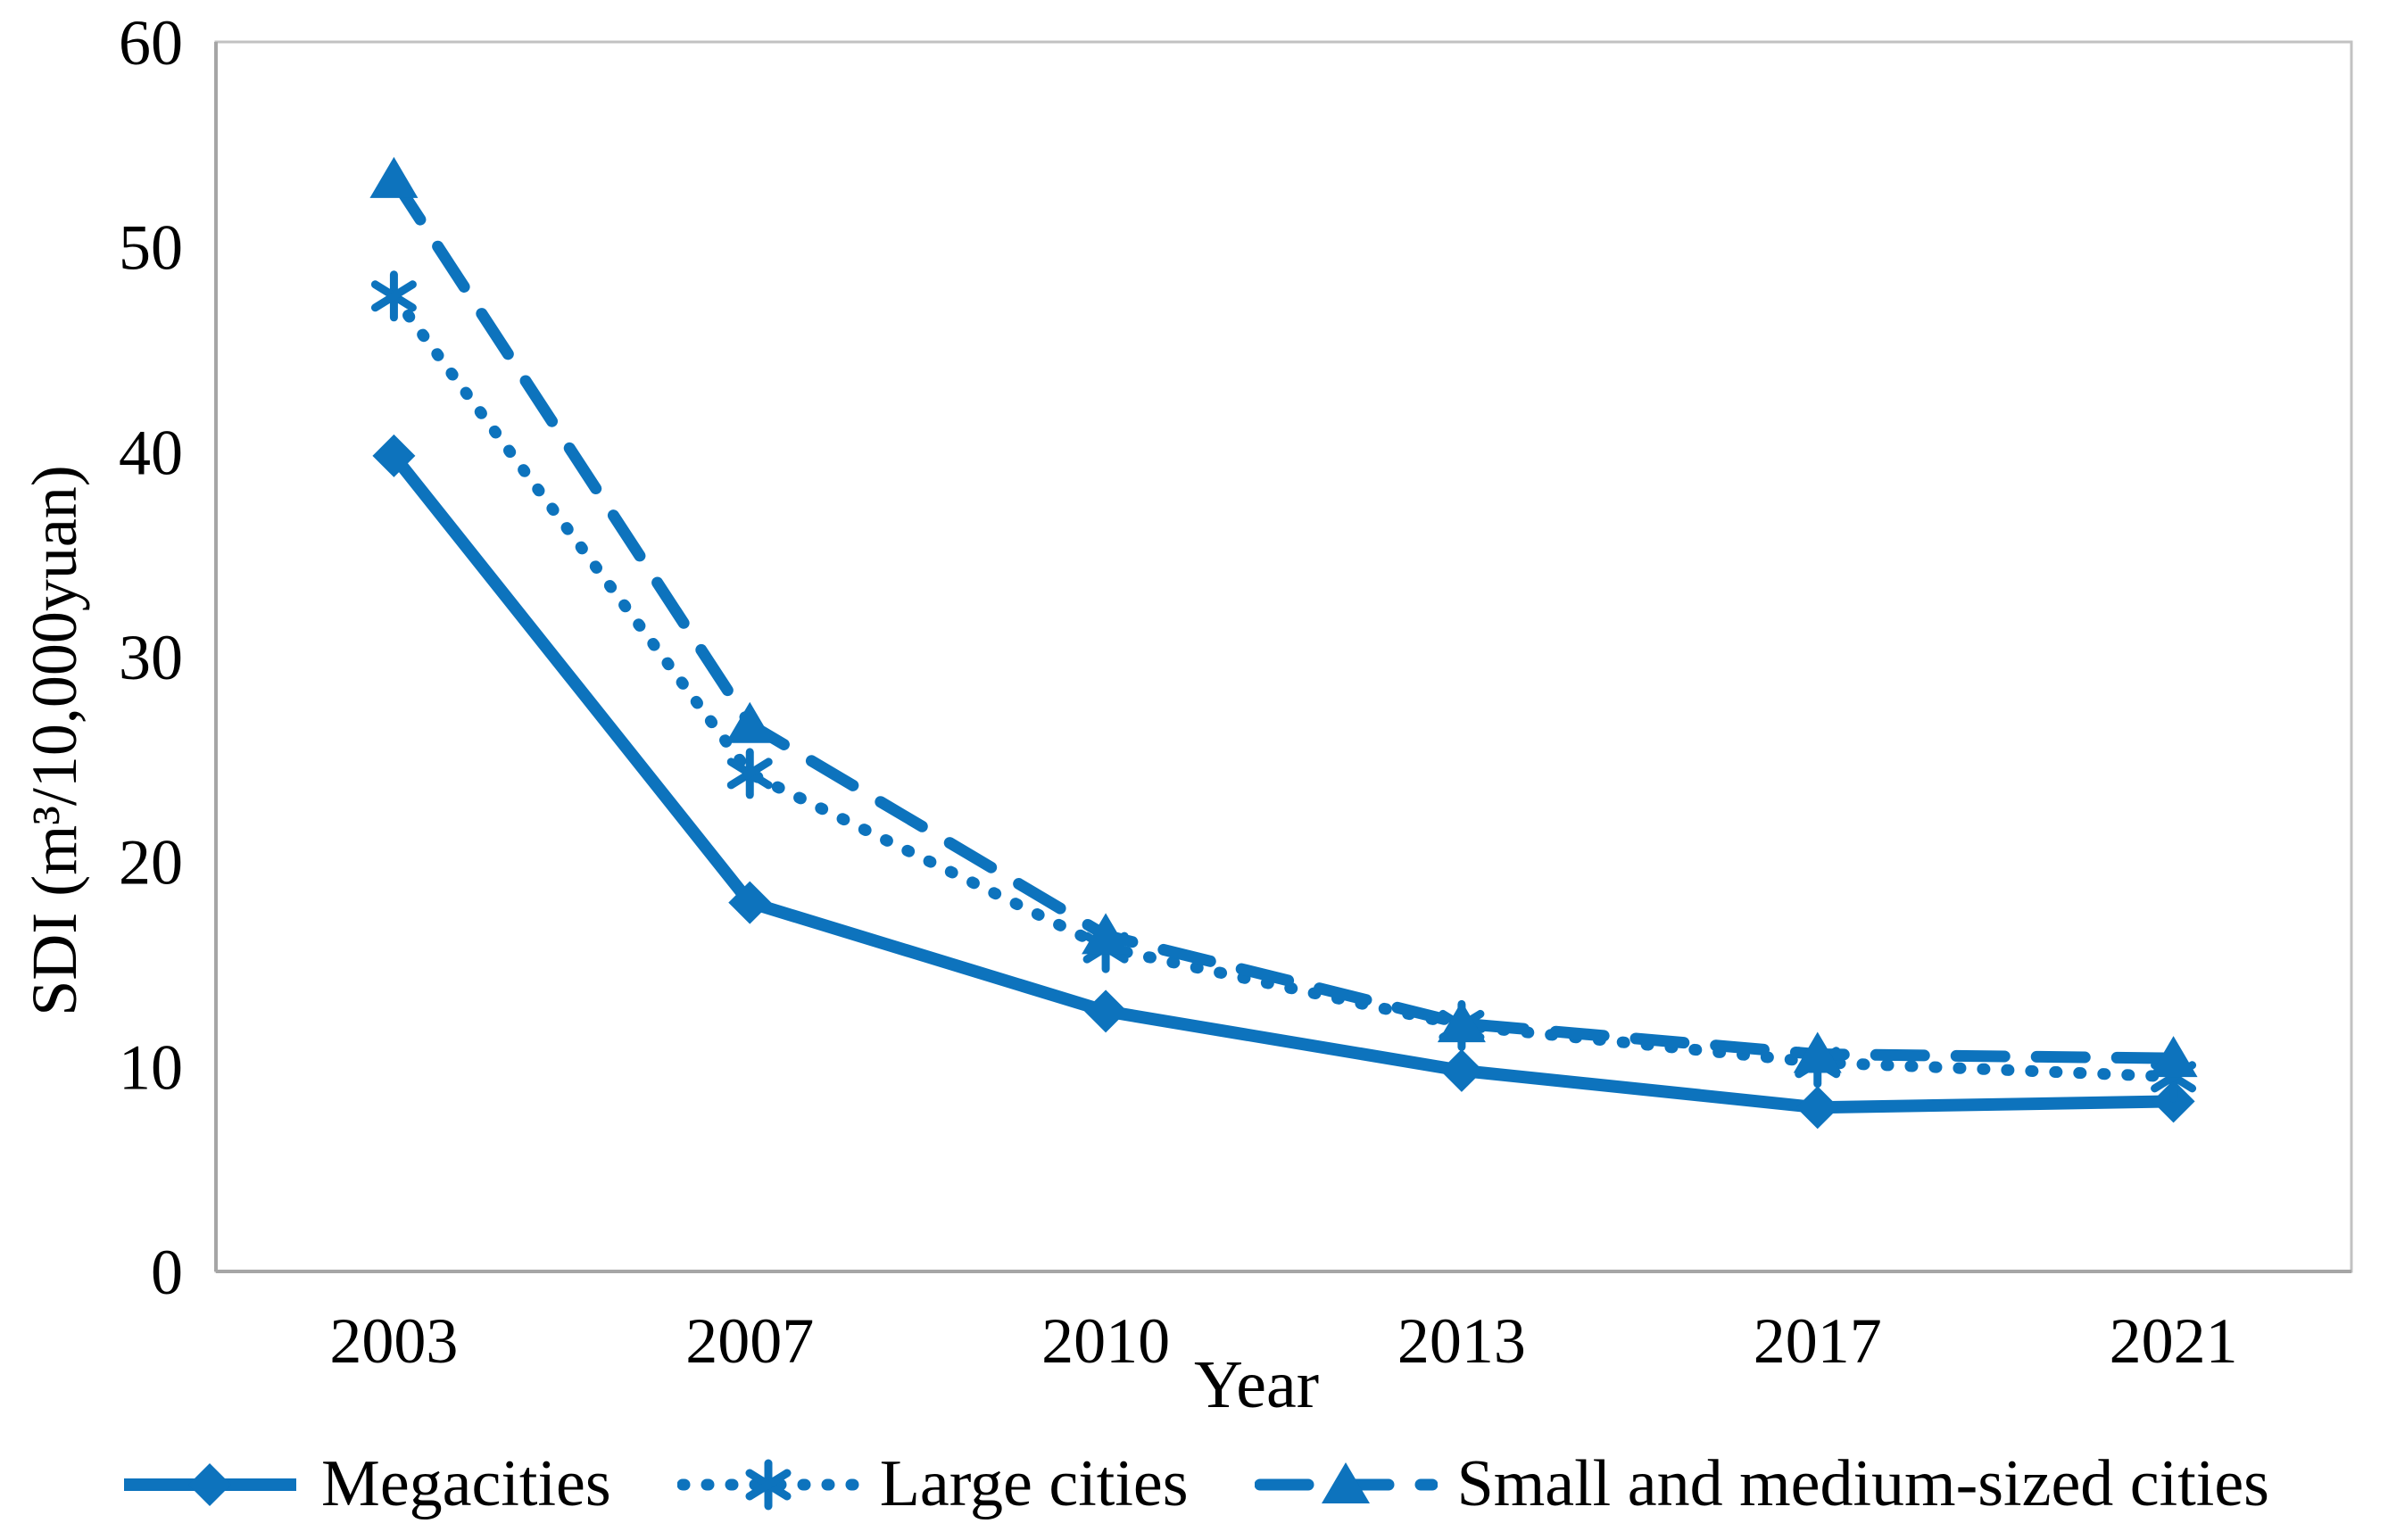 The height and width of the screenshot is (1540, 2388). Describe the element at coordinates (151, 453) in the screenshot. I see `y-tick-label: 40` at that location.